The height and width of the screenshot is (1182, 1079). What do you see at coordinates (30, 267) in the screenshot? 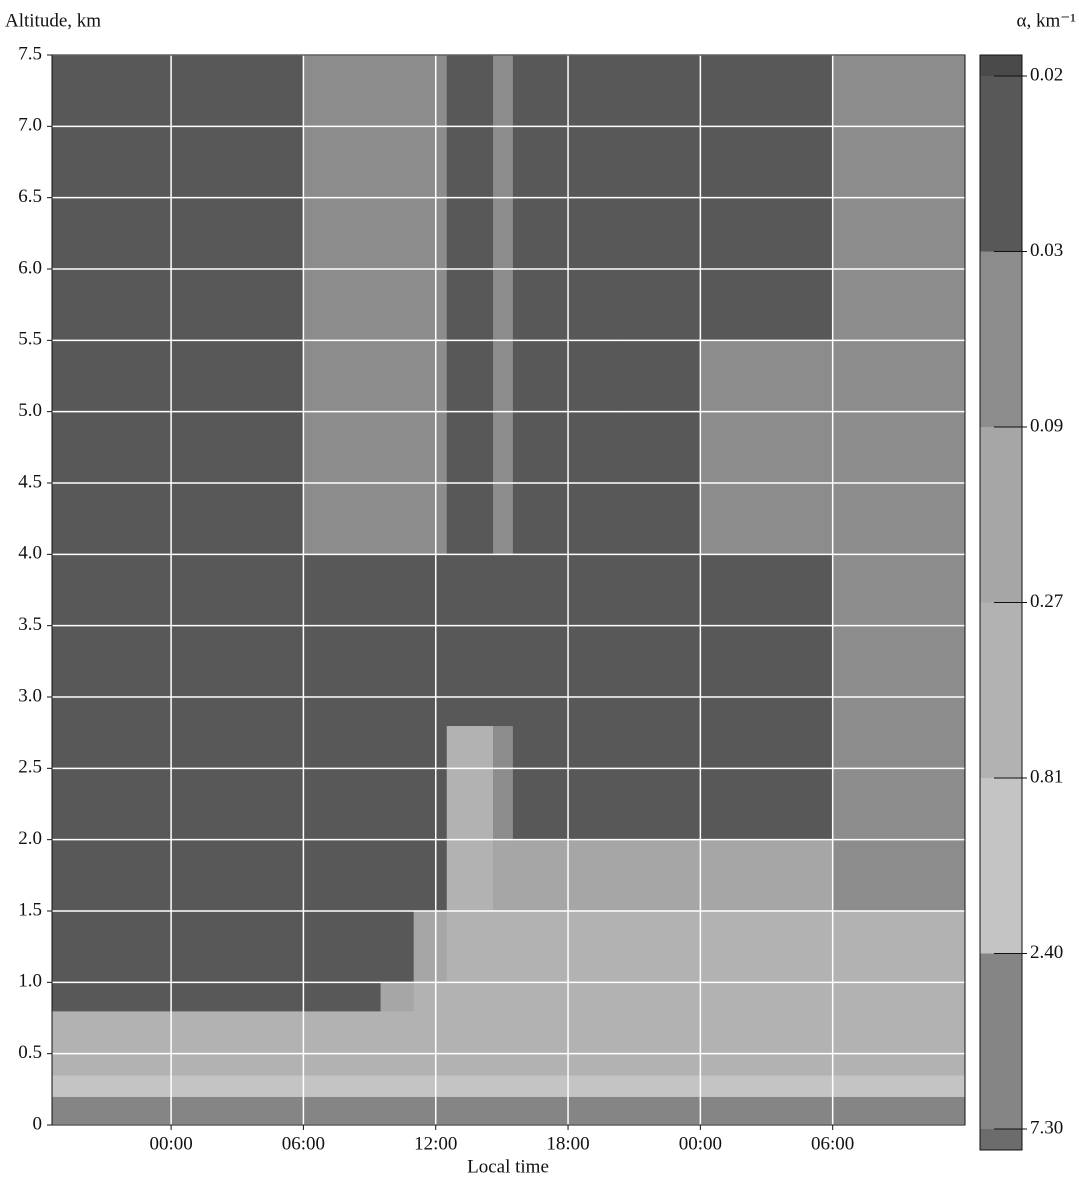
I see `y-tick-label: 6.0` at bounding box center [30, 267].